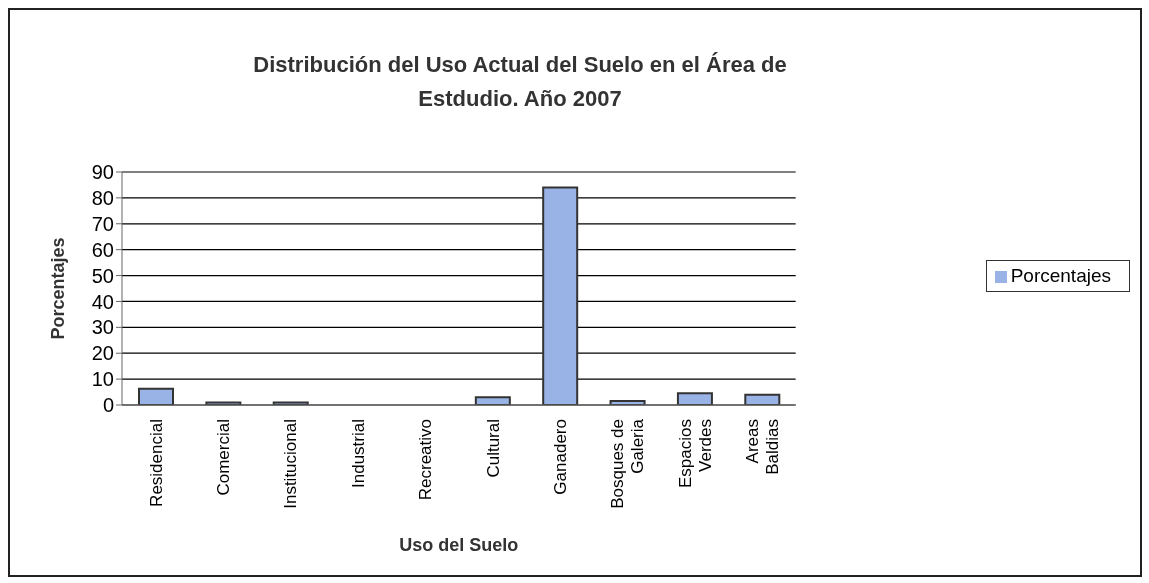 The image size is (1149, 583). I want to click on x-tick-label: Industrial, so click(358, 453).